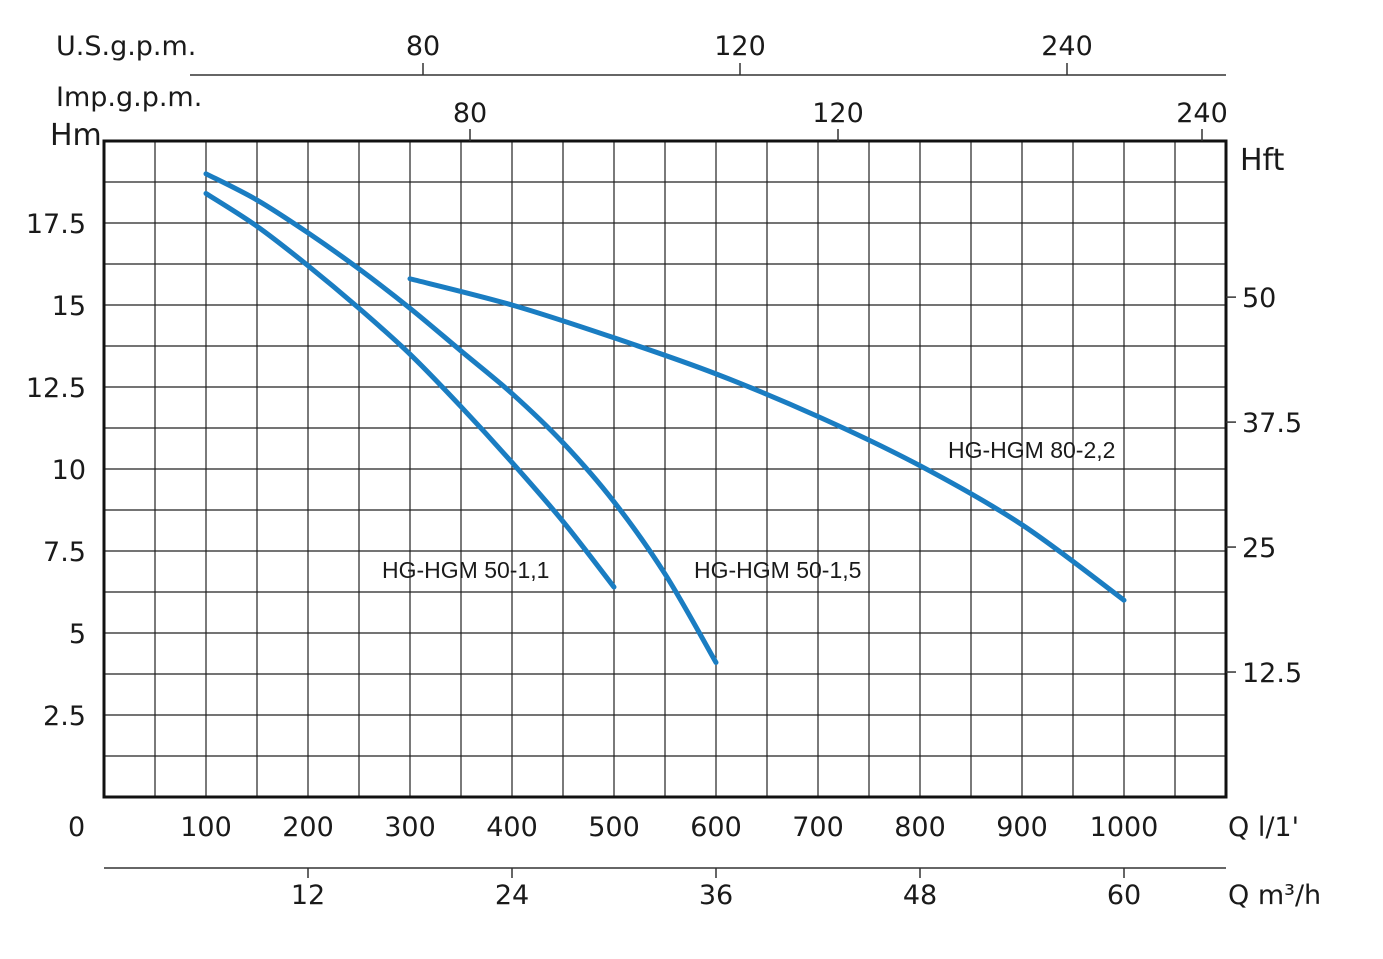  What do you see at coordinates (1067, 46) in the screenshot?
I see `us-gpm-tick-label: 240` at bounding box center [1067, 46].